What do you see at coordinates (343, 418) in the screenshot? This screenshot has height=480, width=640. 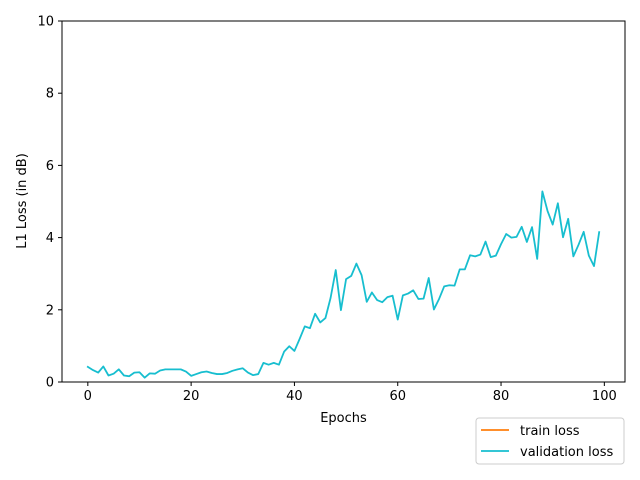 I see `x-axis-label: Epochs` at bounding box center [343, 418].